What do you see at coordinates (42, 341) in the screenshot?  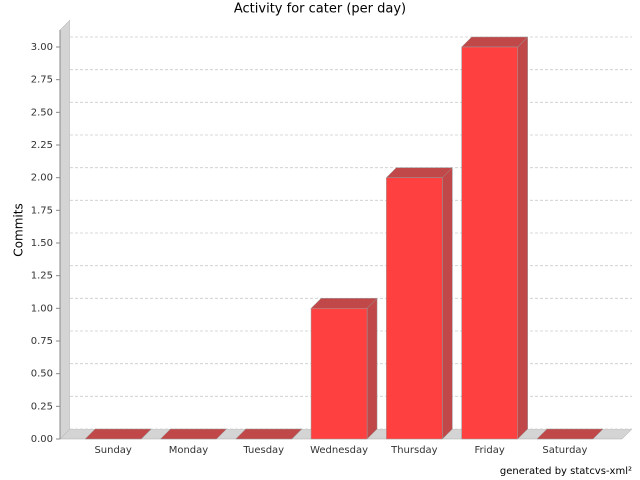 I see `y-tick-label: 0.75` at bounding box center [42, 341].